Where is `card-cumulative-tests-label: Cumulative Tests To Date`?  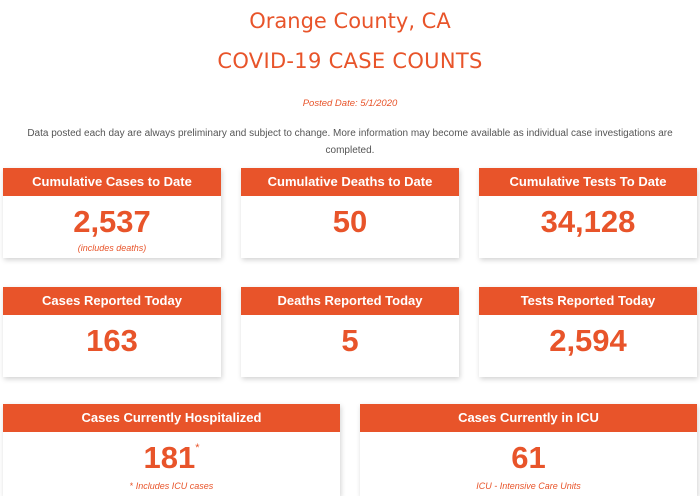
card-cumulative-tests-label: Cumulative Tests To Date is located at coordinates (588, 182).